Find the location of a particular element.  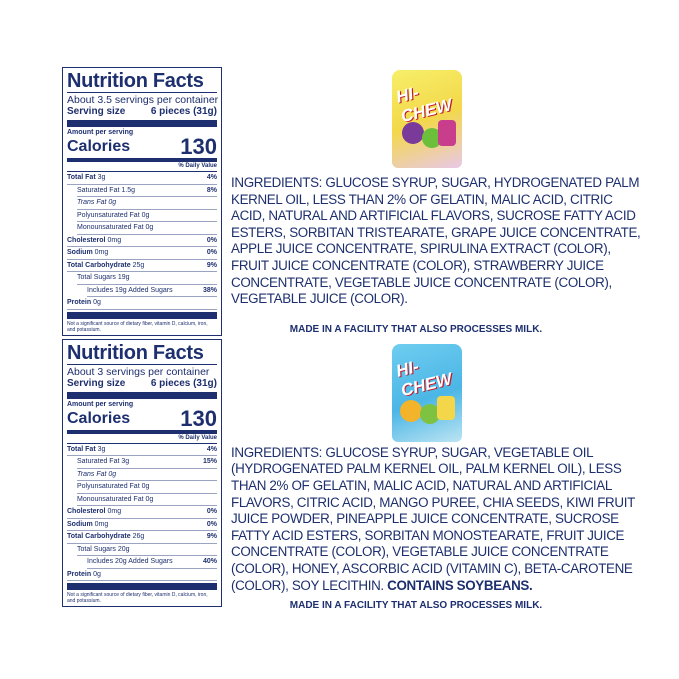

daily-value-percent: 38% is located at coordinates (209, 290).